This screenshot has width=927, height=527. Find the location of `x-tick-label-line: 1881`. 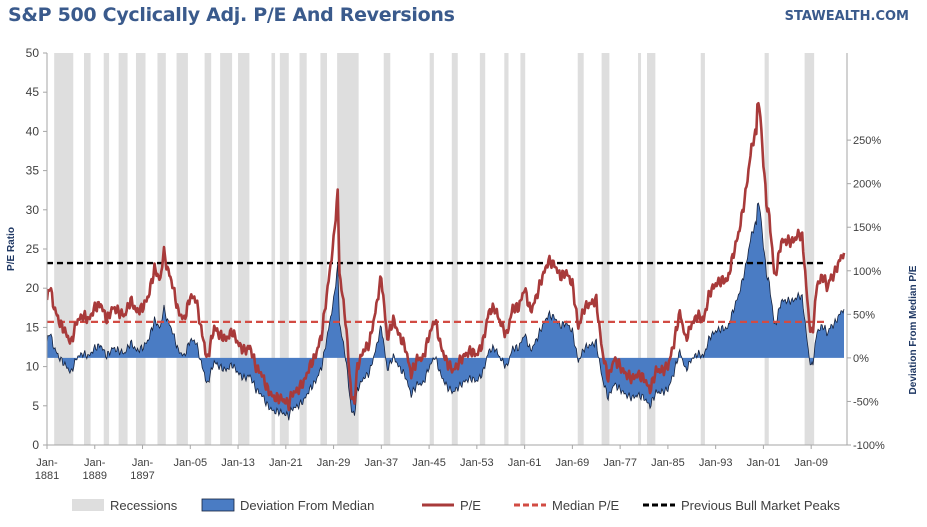

x-tick-label-line: 1881 is located at coordinates (47, 476).